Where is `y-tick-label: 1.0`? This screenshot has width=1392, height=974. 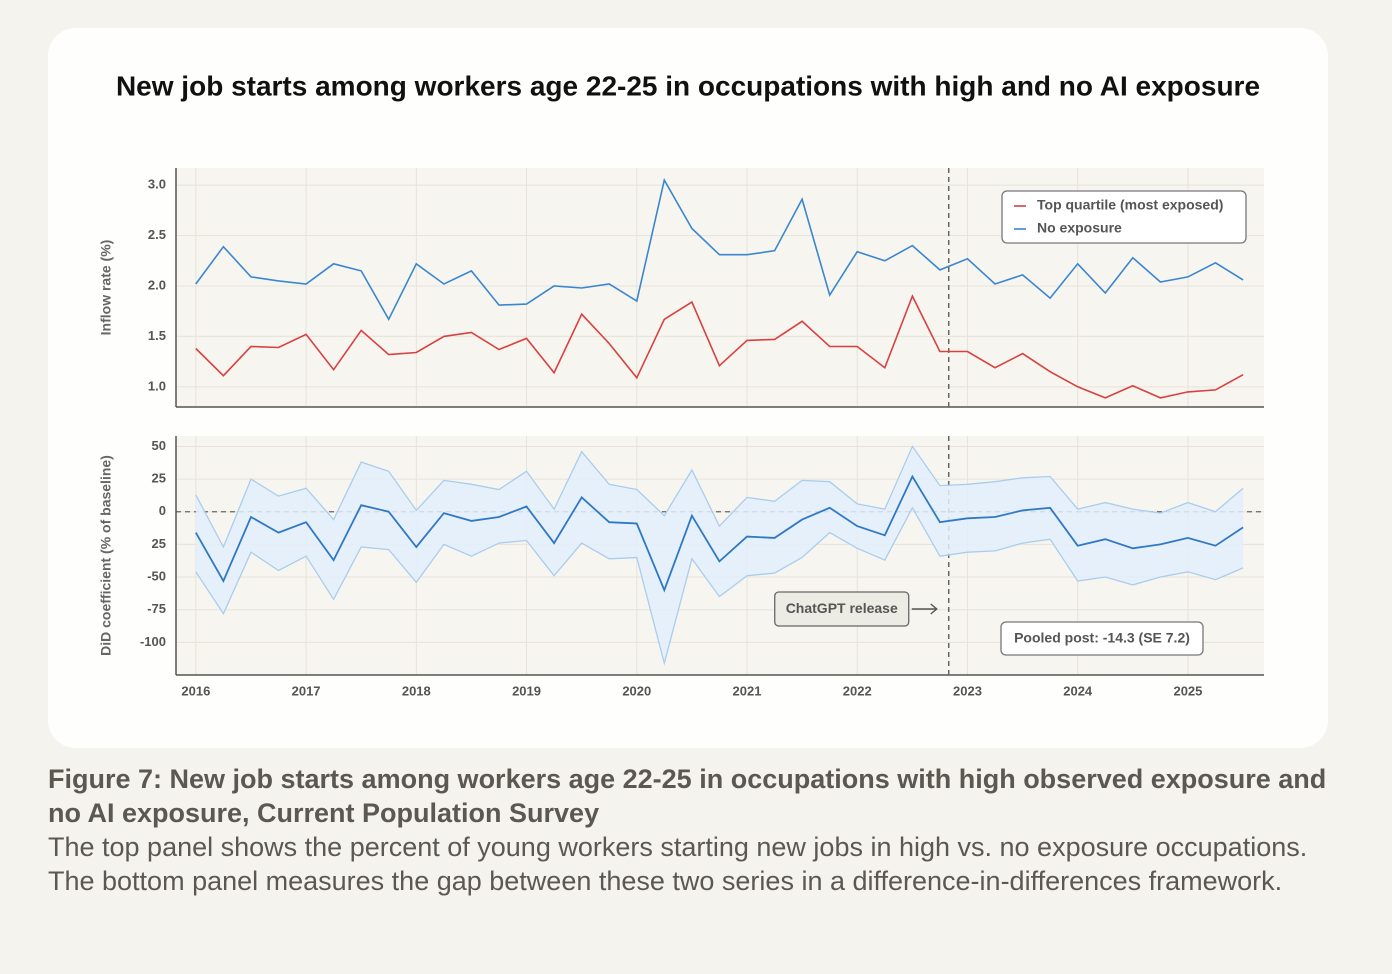
y-tick-label: 1.0 is located at coordinates (157, 385).